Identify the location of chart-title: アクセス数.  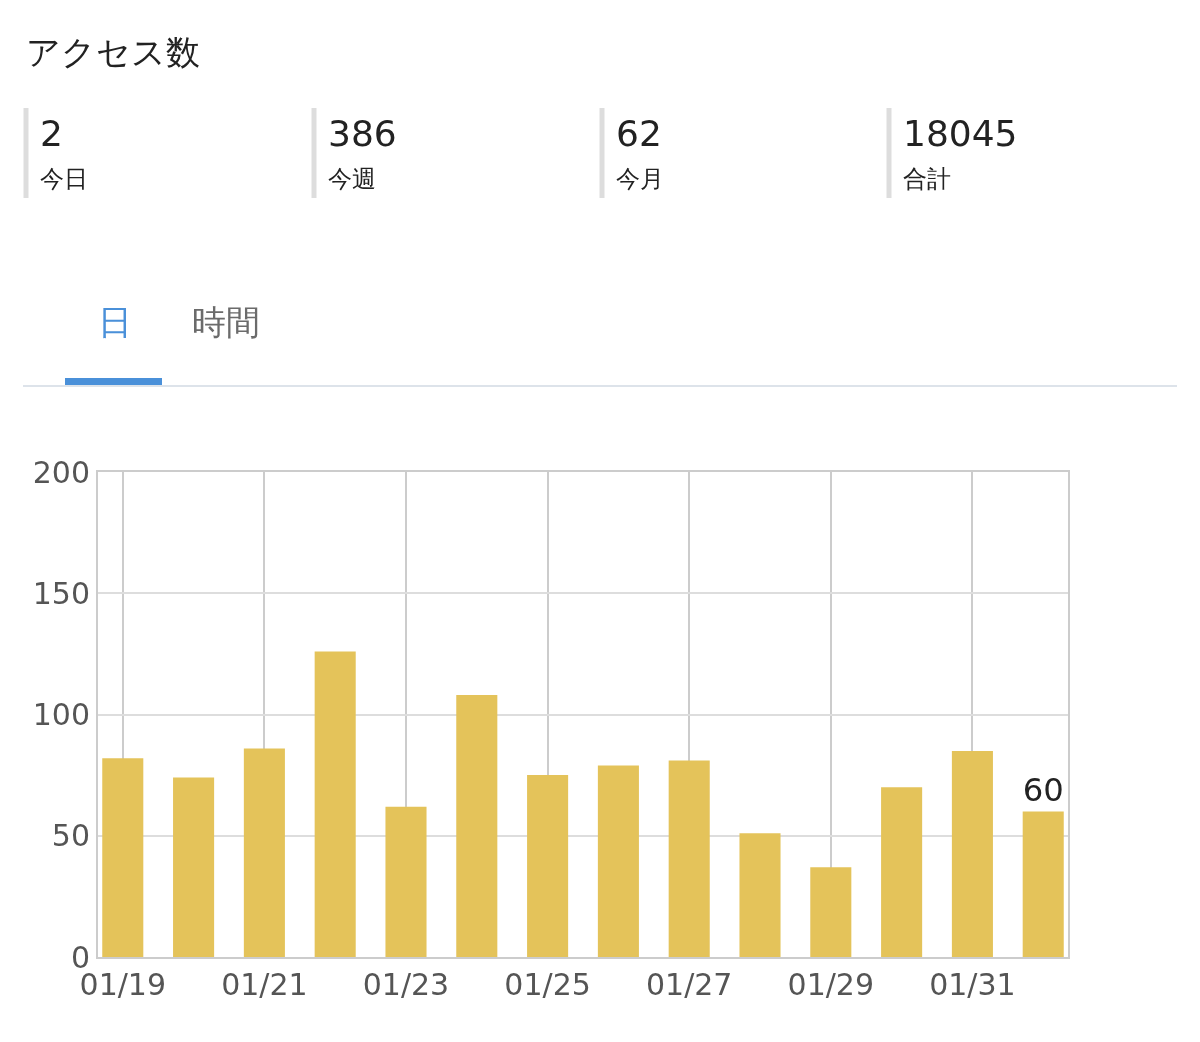
(113, 52).